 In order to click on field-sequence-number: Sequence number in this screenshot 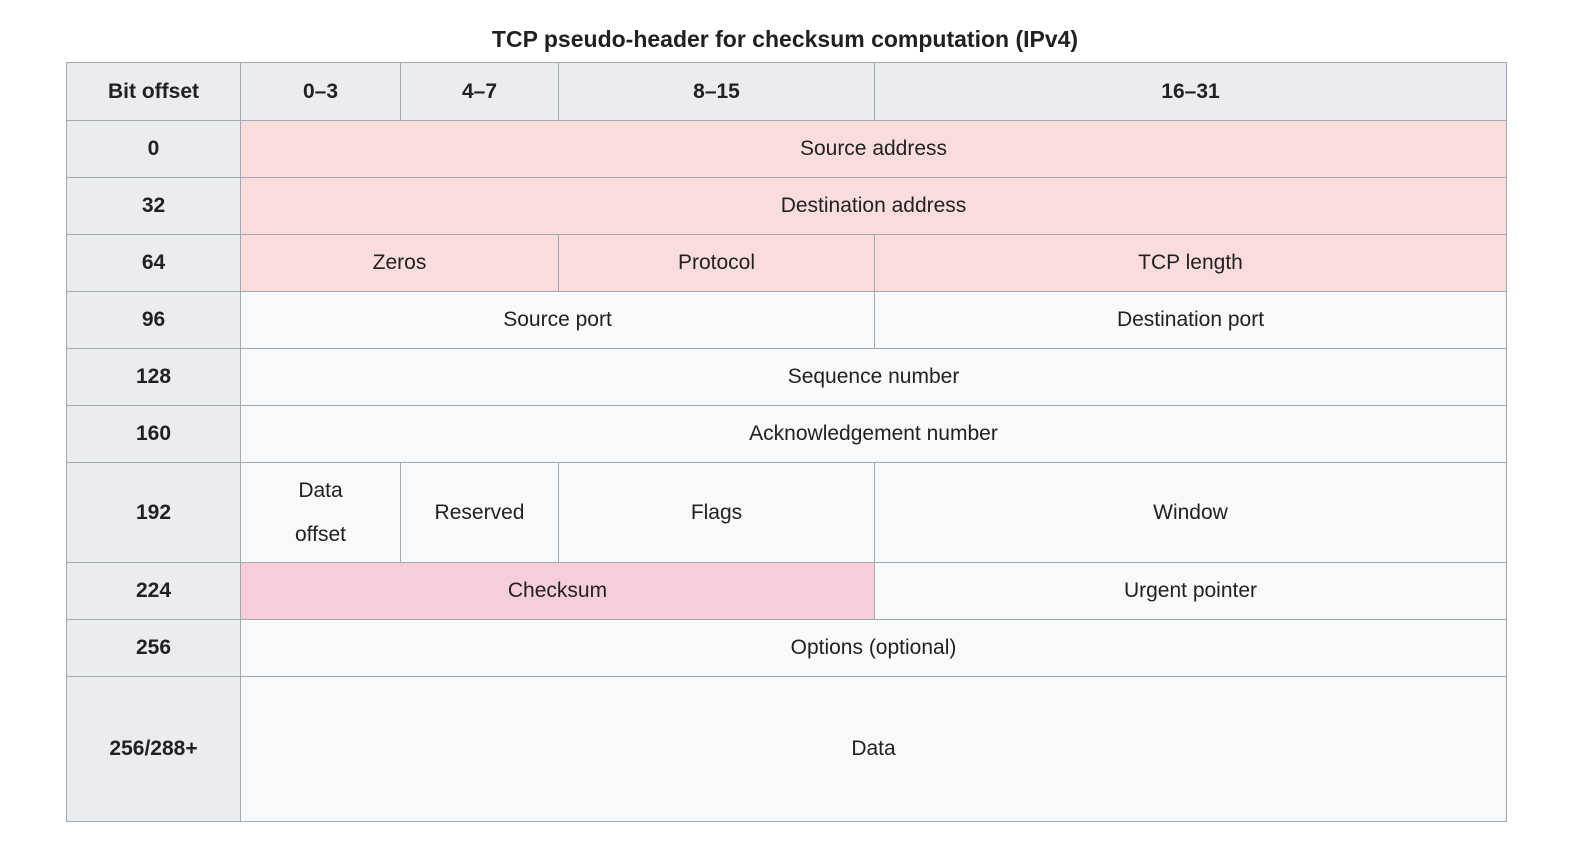, I will do `click(873, 377)`.